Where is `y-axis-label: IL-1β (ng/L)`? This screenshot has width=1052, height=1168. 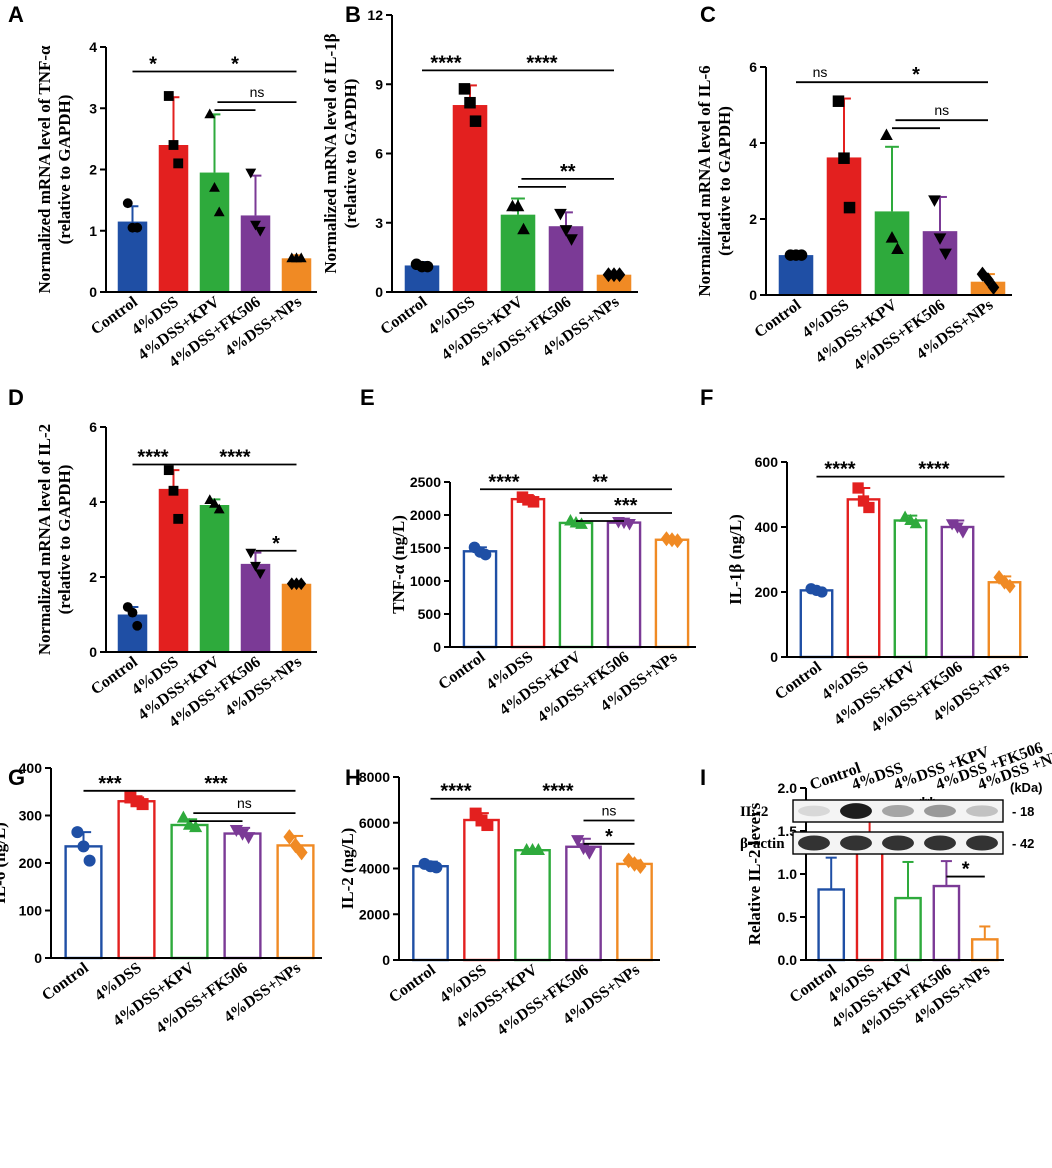
y-axis-label: IL-1β (ng/L) is located at coordinates (735, 559).